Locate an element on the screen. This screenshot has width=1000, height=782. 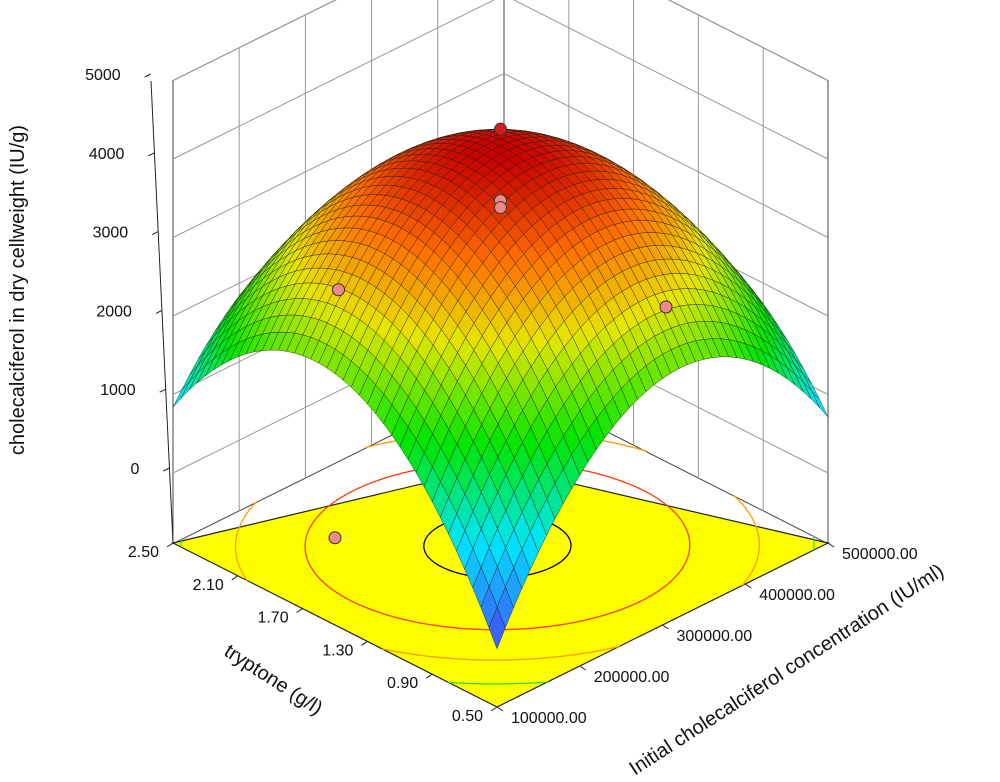
x-tick-label: 1.70 is located at coordinates (272, 618).